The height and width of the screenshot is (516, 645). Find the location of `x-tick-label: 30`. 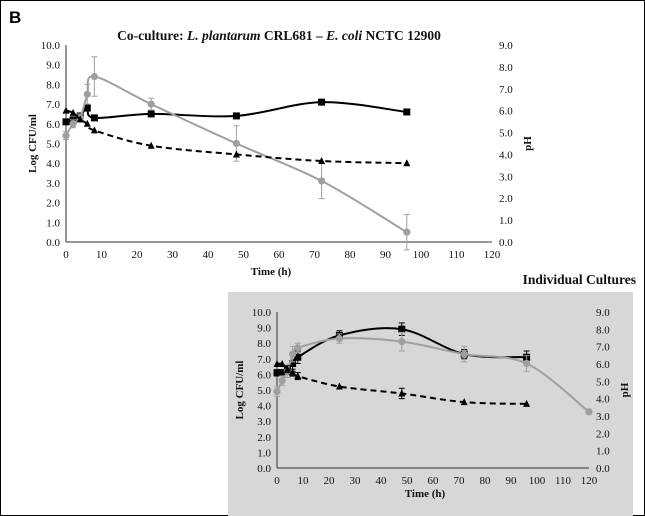

x-tick-label: 30 is located at coordinates (356, 481).